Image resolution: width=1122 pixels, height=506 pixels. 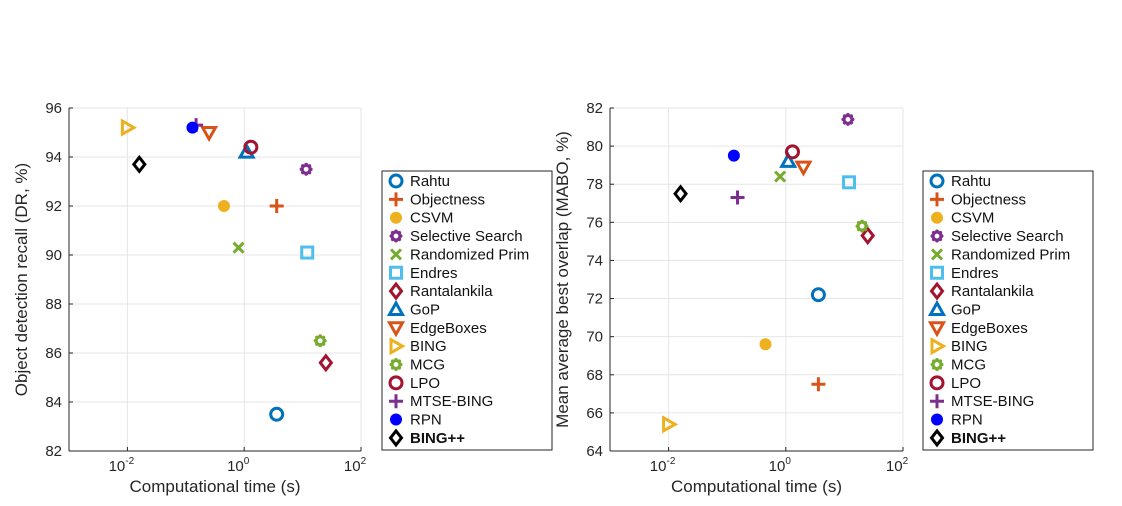 I want to click on legend-label: Selective Search, so click(x=1007, y=236).